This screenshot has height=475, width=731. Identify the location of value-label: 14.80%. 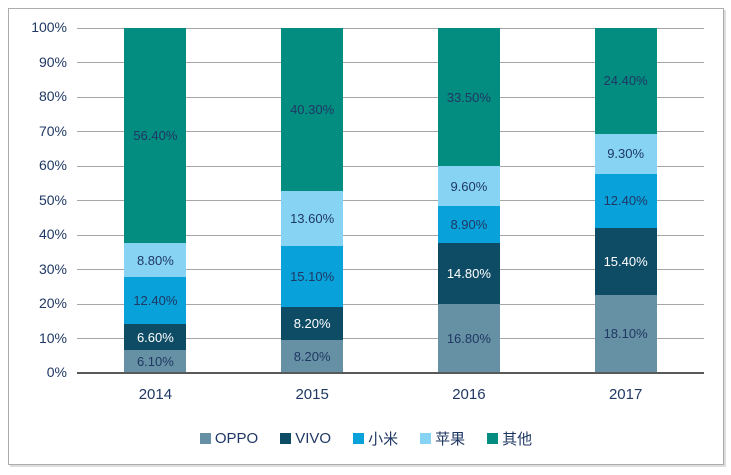
(468, 273).